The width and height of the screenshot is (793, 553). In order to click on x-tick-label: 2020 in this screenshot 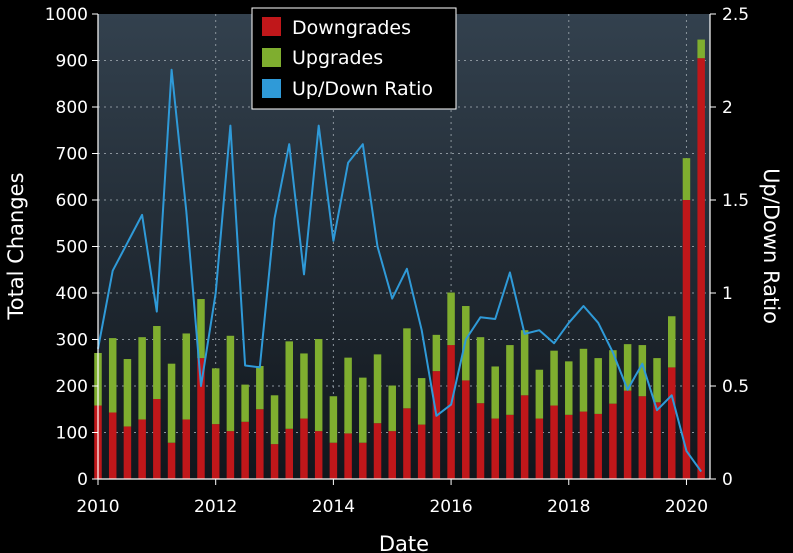, I will do `click(686, 507)`.